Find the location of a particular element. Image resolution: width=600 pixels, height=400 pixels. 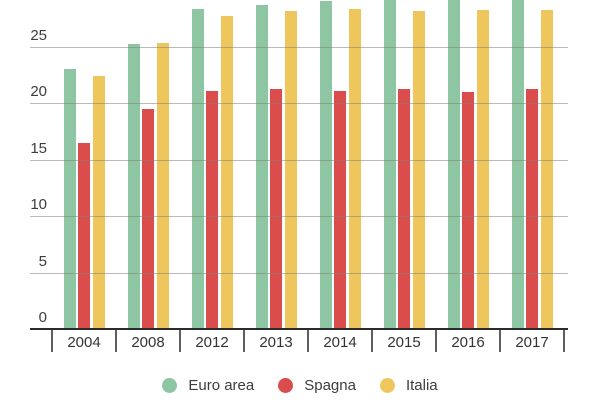

bar-euro-area-2008 is located at coordinates (133, 186).